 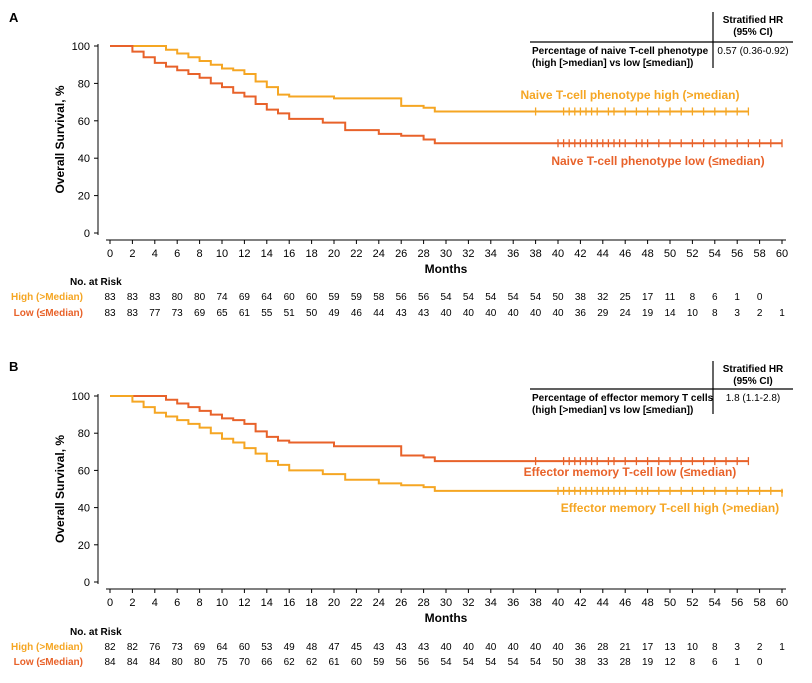 I want to click on risk-value: 69, so click(x=200, y=647).